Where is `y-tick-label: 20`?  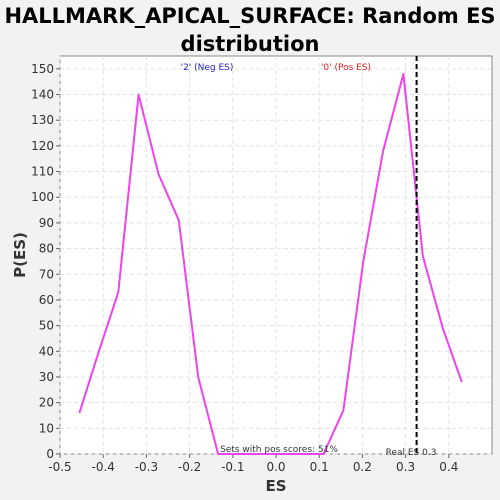
y-tick-label: 20 is located at coordinates (46, 403).